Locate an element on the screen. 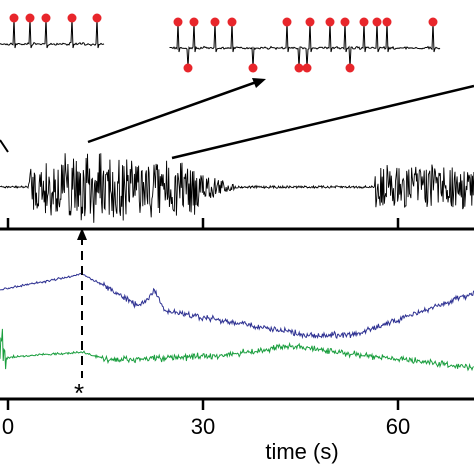 The height and width of the screenshot is (474, 474). x-tick-label-30: 30 is located at coordinates (203, 426).